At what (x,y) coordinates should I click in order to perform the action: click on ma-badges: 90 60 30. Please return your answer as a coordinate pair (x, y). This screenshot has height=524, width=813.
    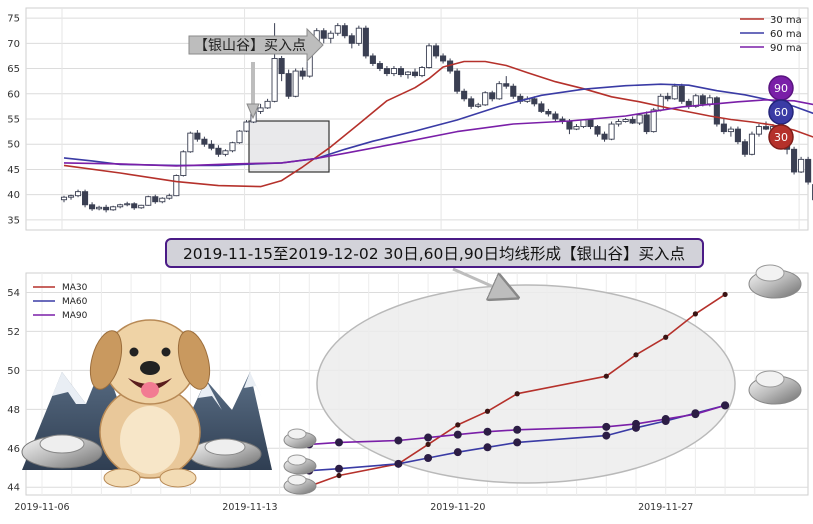
    Looking at the image, I should click on (781, 112).